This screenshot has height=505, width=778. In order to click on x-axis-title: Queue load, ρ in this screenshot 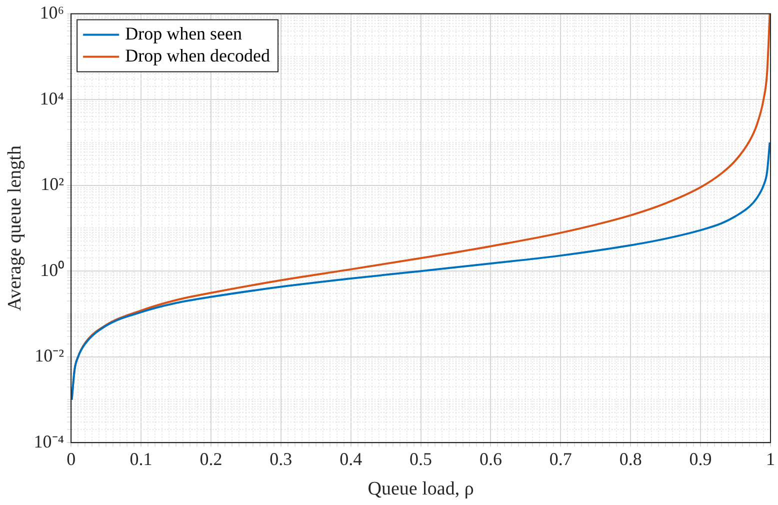, I will do `click(421, 489)`.